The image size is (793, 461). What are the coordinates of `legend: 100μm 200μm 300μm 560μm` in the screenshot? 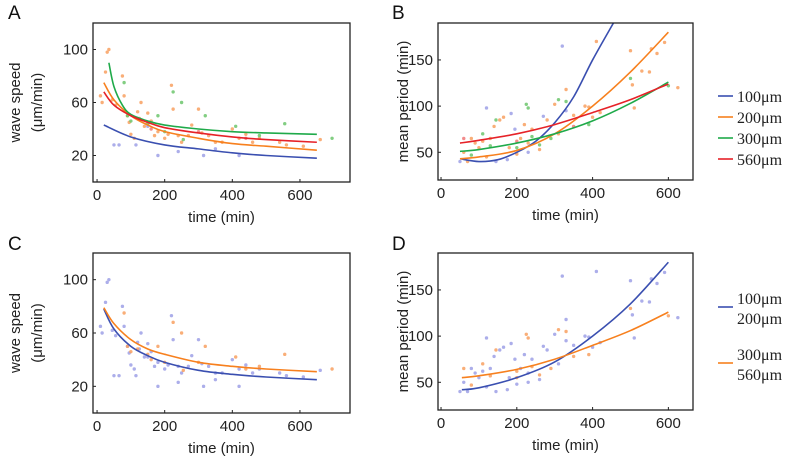 It's located at (750, 337).